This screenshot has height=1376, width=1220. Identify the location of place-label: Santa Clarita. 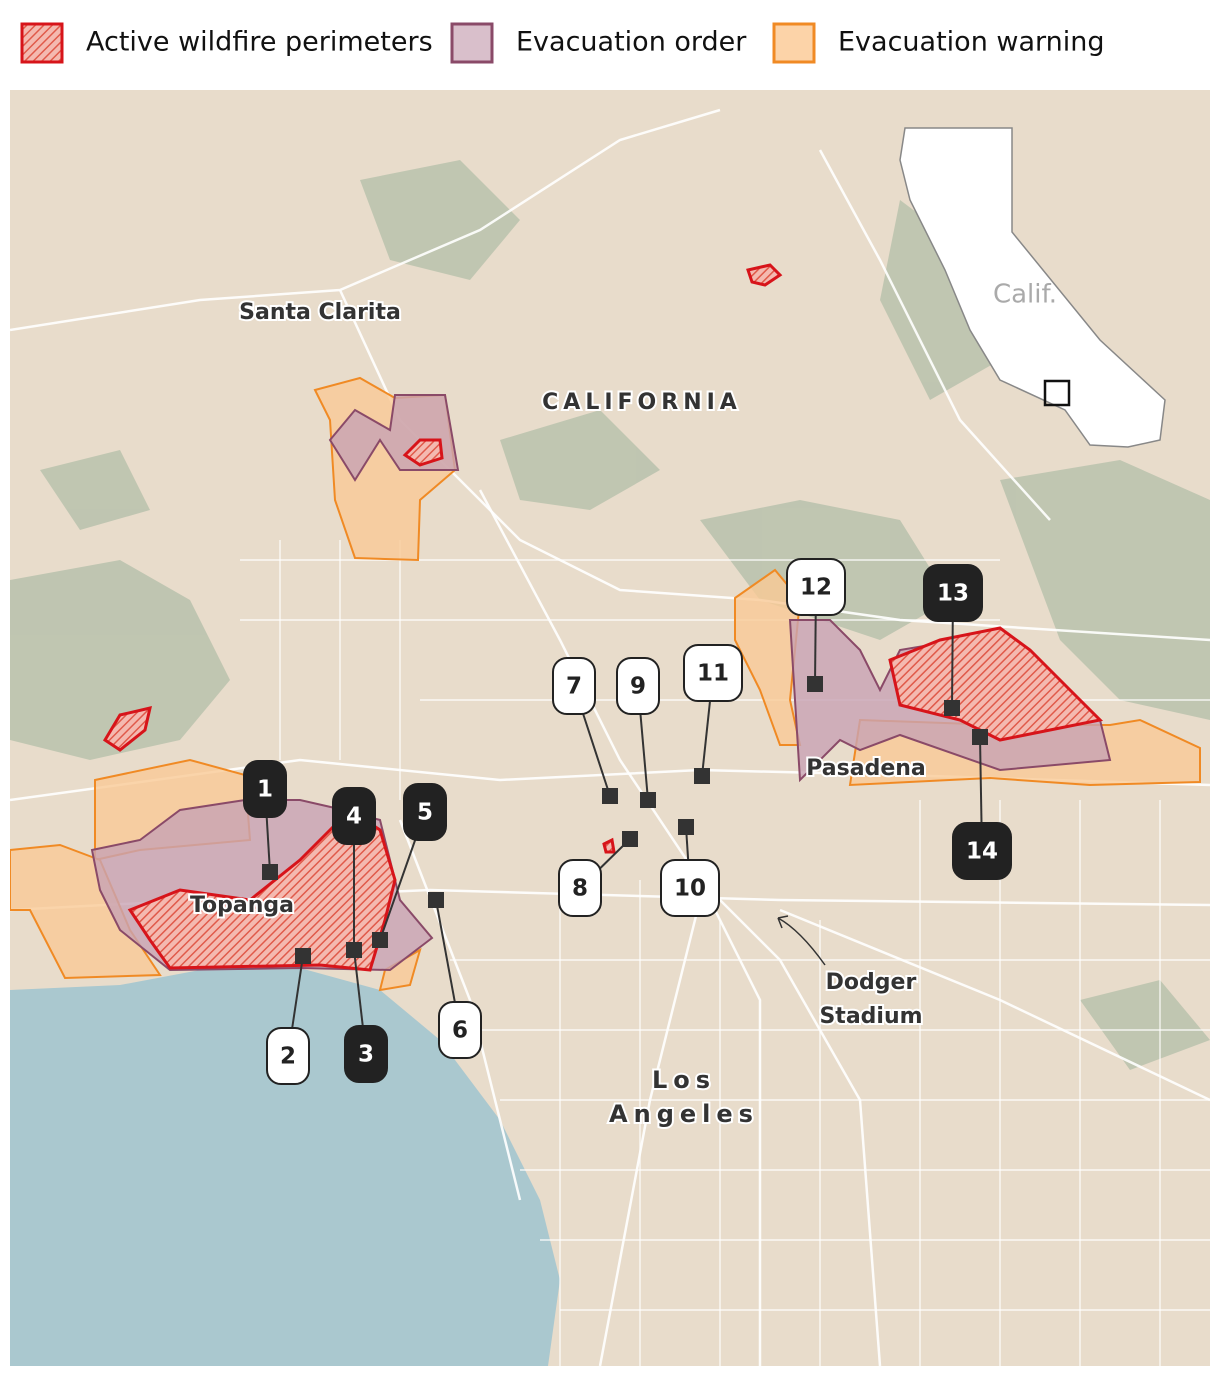
(320, 312).